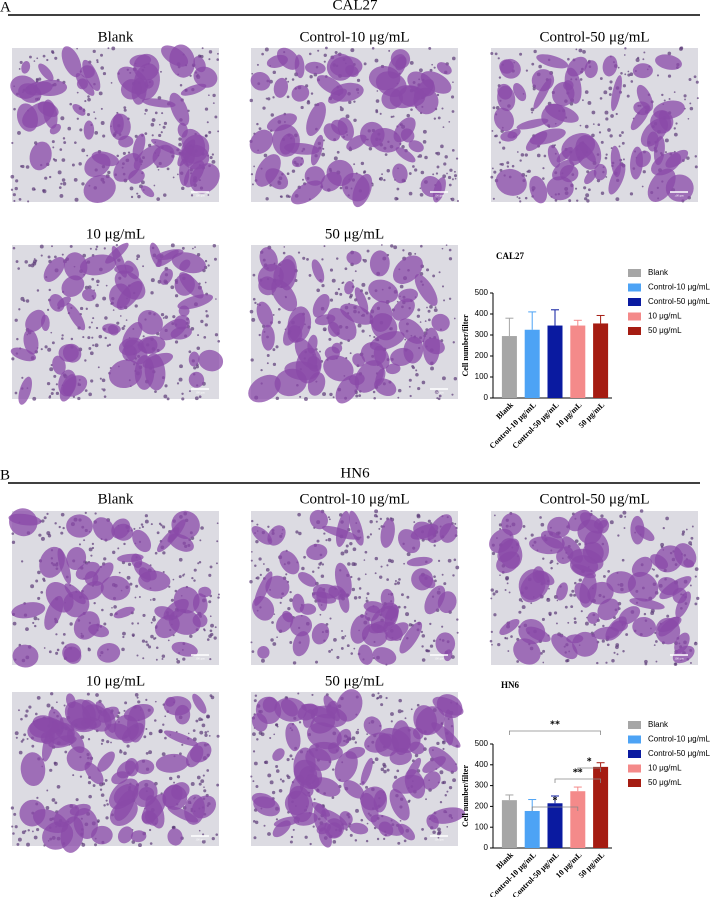 The image size is (711, 897). I want to click on image-title: 10 μg/mL, so click(115, 234).